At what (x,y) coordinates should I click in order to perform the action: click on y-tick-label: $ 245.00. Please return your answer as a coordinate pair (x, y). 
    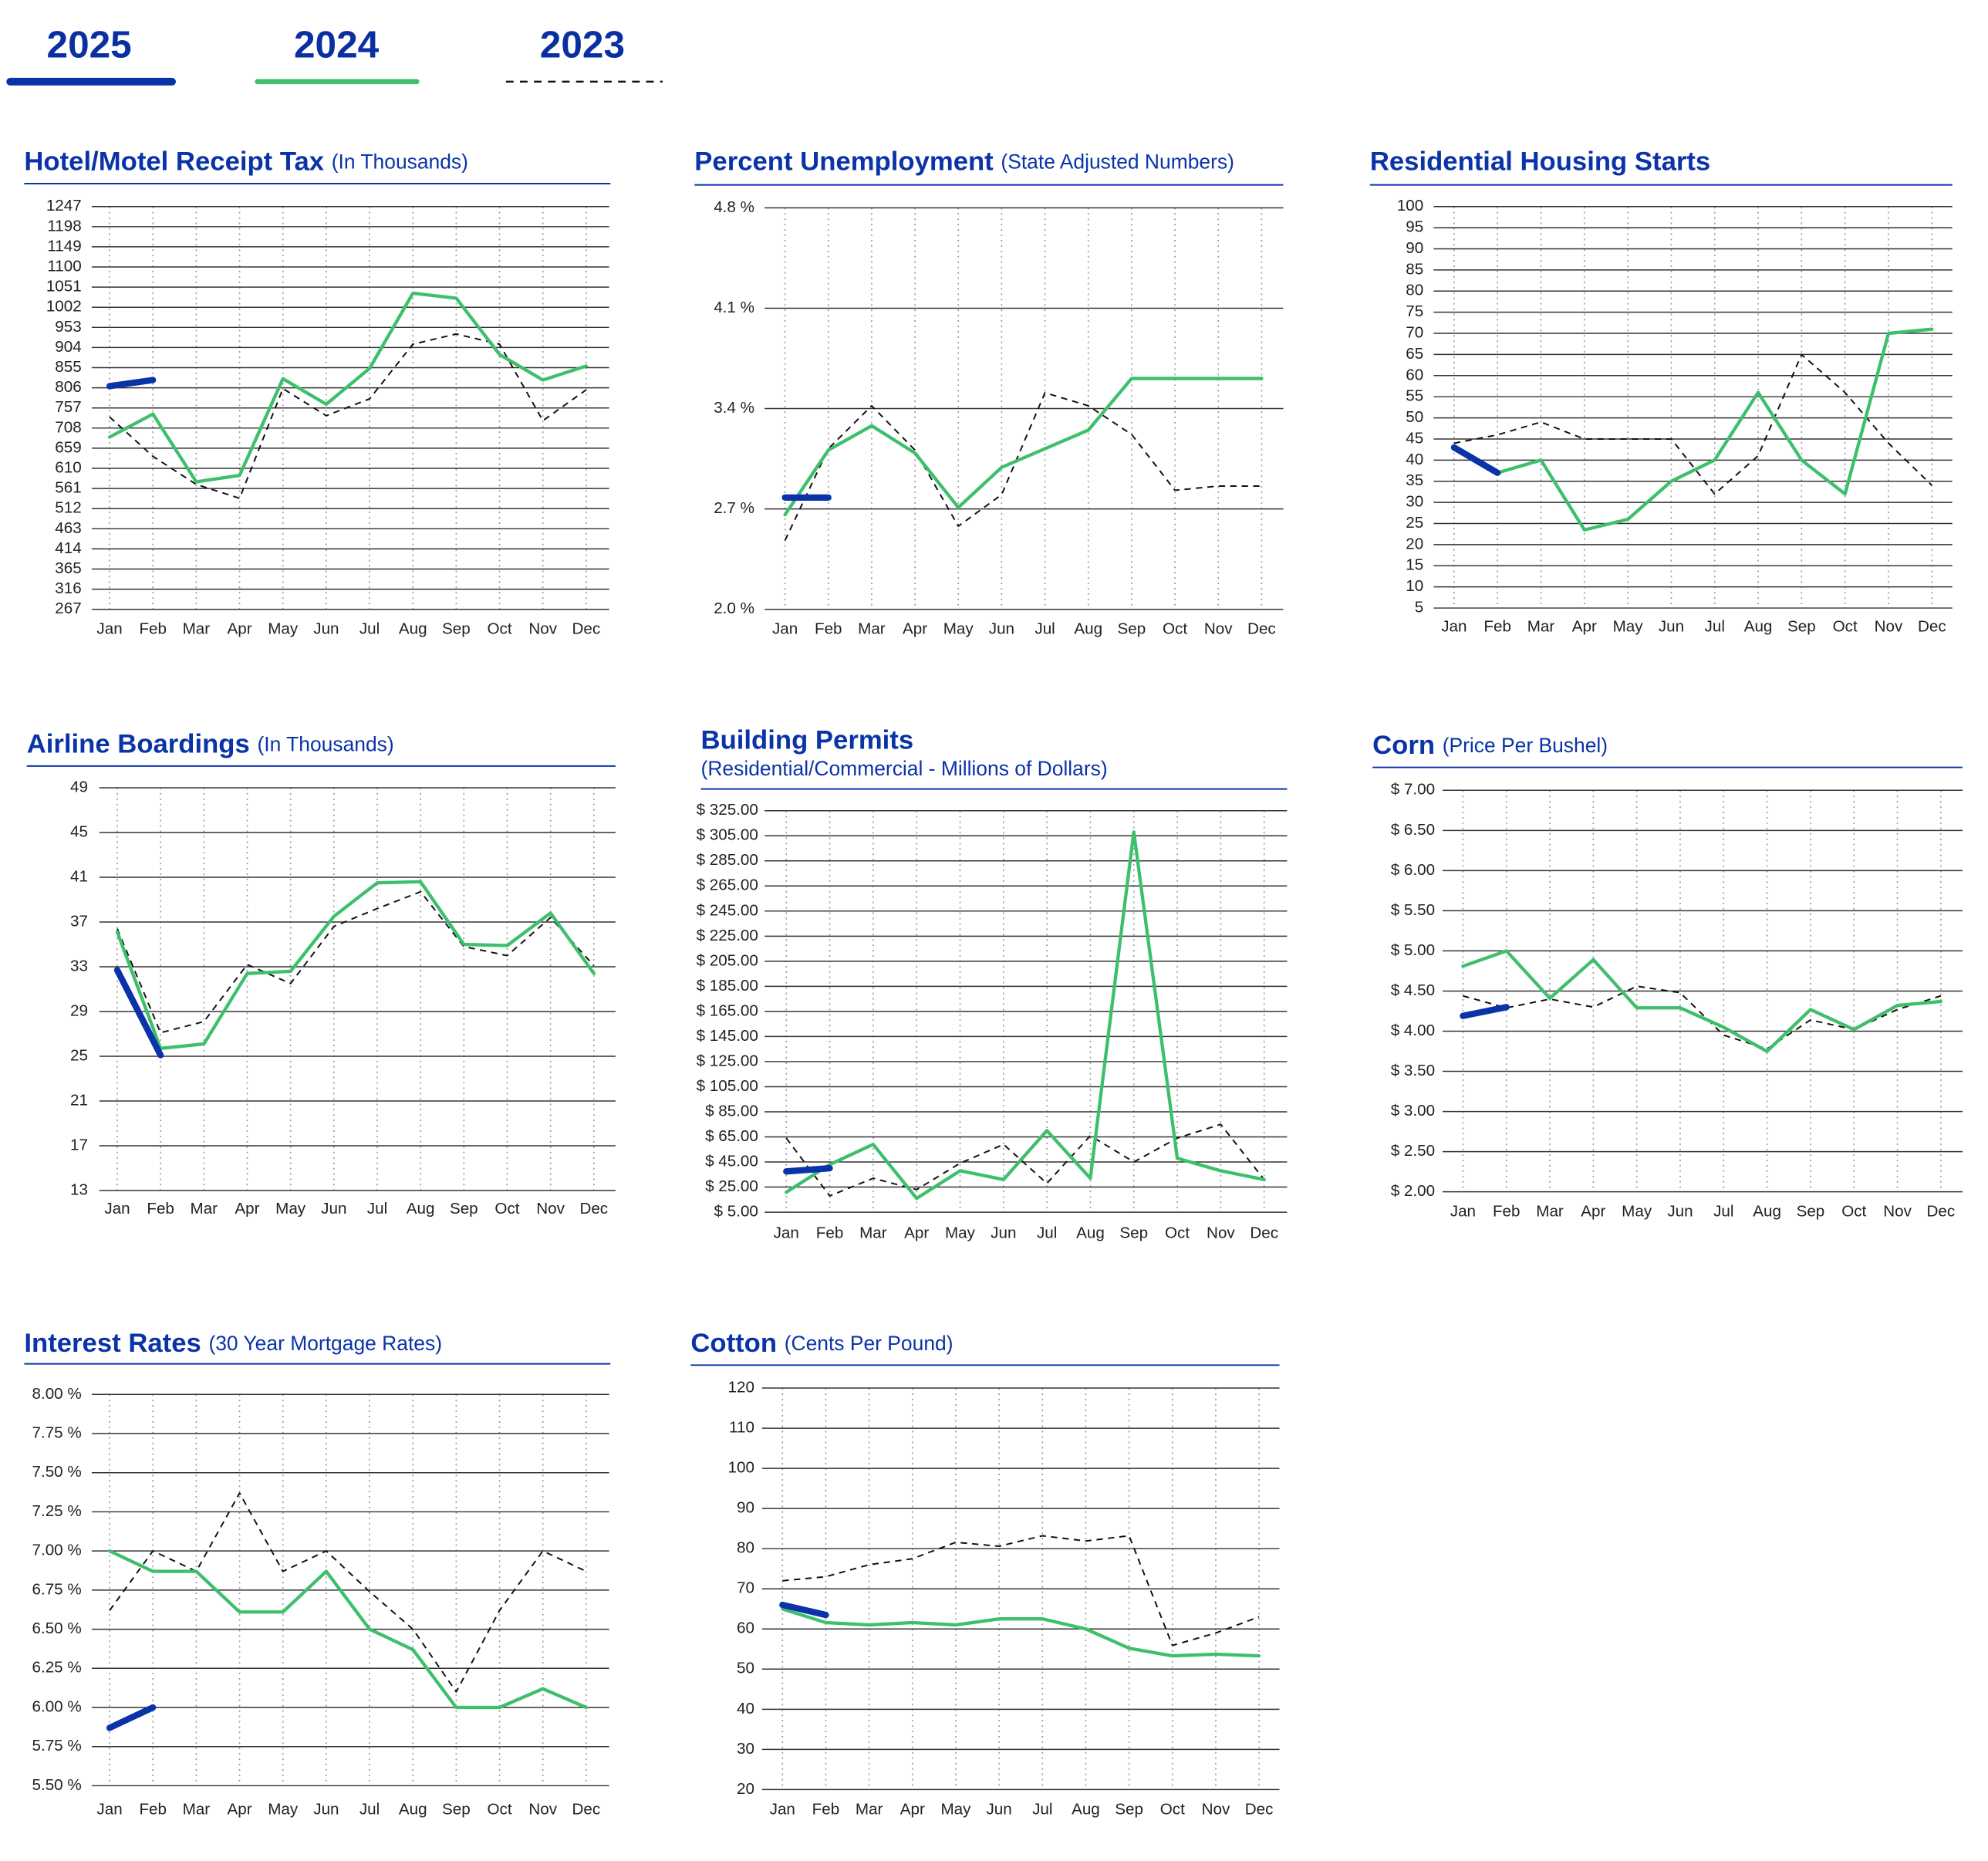
    Looking at the image, I should click on (727, 910).